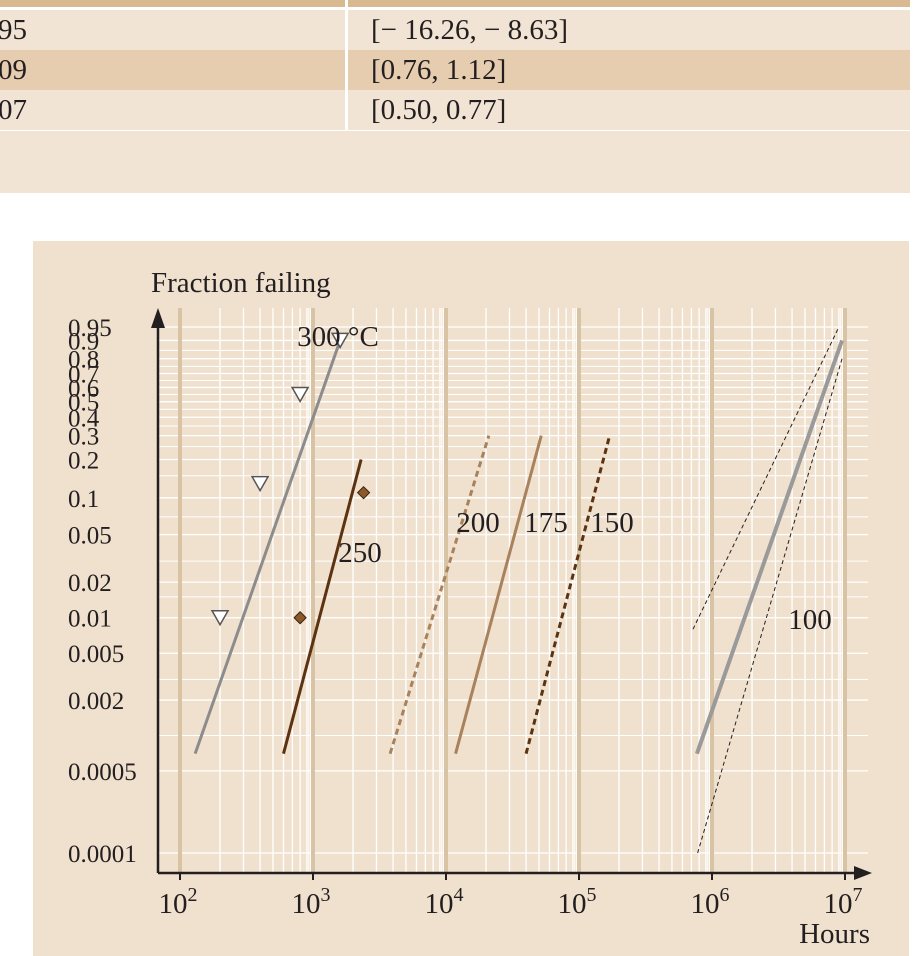  I want to click on y-tick-label: 0.9, so click(83, 341).